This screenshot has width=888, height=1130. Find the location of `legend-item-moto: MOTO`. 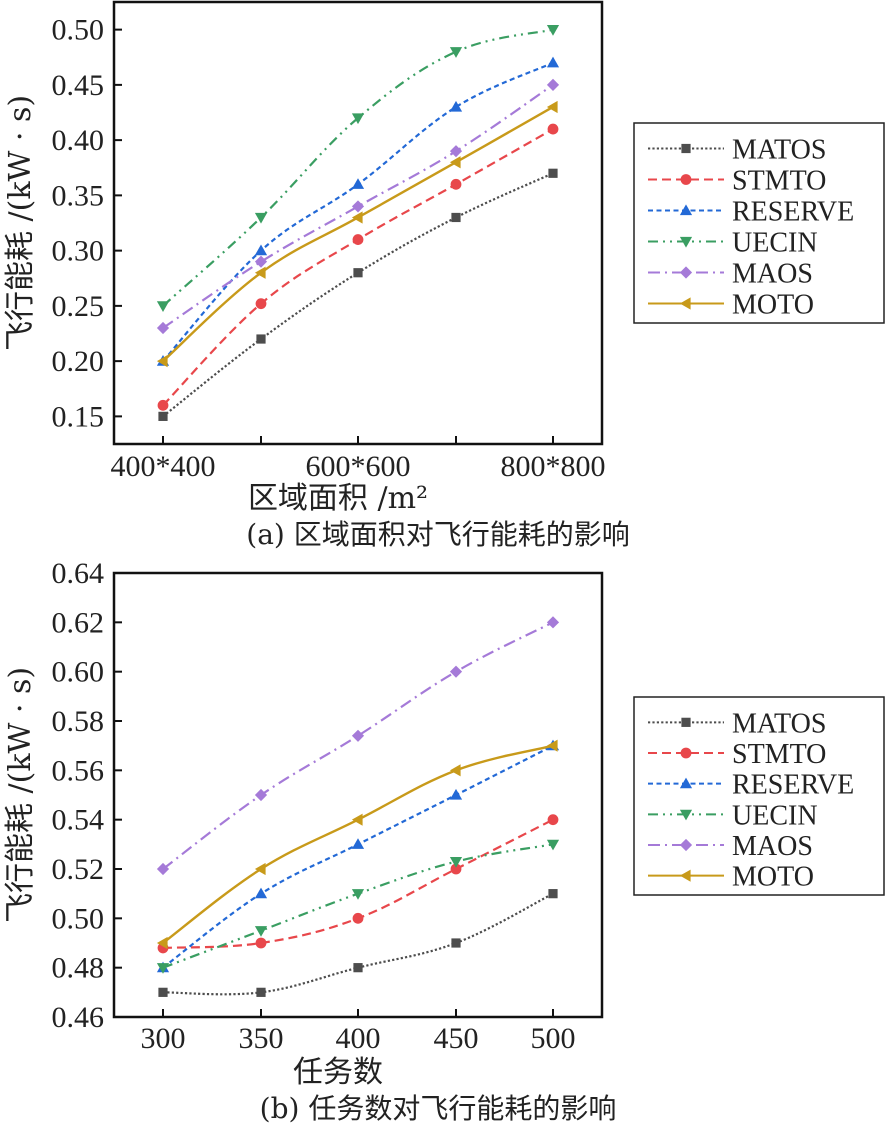

legend-item-moto: MOTO is located at coordinates (731, 305).